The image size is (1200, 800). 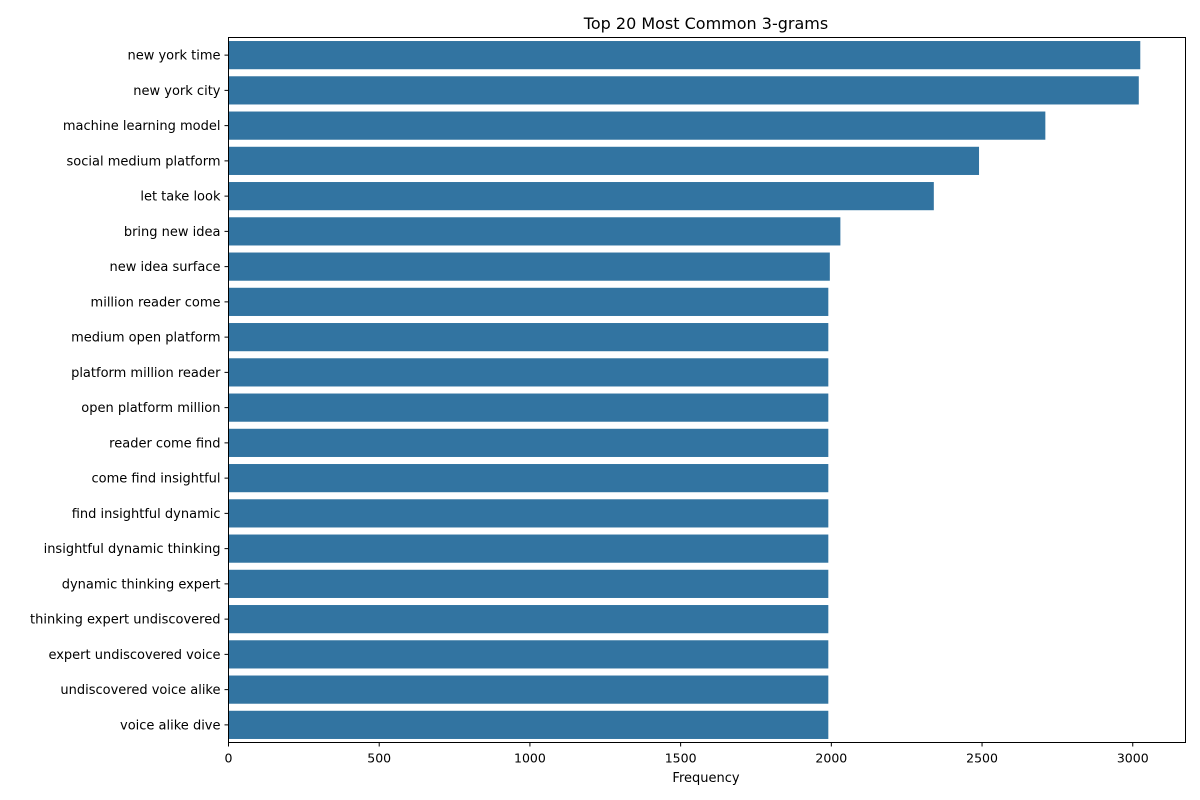 What do you see at coordinates (150, 408) in the screenshot?
I see `category-label: open platform million` at bounding box center [150, 408].